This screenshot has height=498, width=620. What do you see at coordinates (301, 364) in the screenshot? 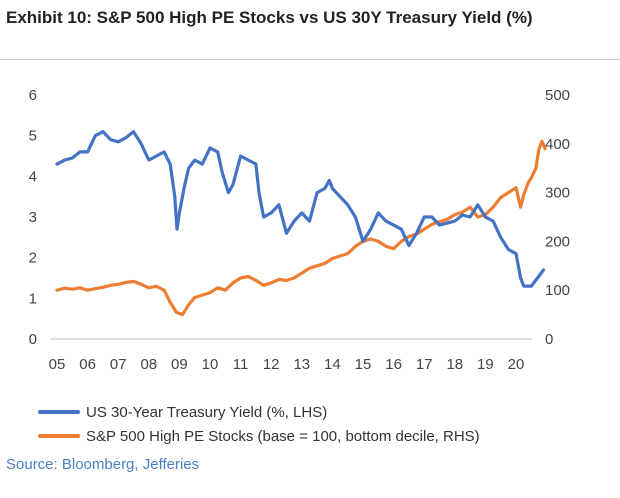
I see `x-tick-label: 13` at bounding box center [301, 364].